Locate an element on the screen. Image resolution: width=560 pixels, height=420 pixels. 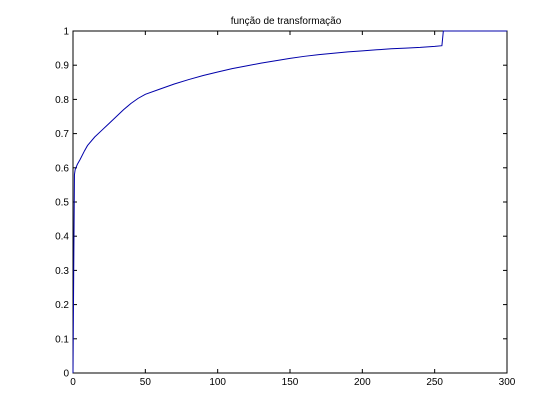
x-tick-label: 100 is located at coordinates (217, 382).